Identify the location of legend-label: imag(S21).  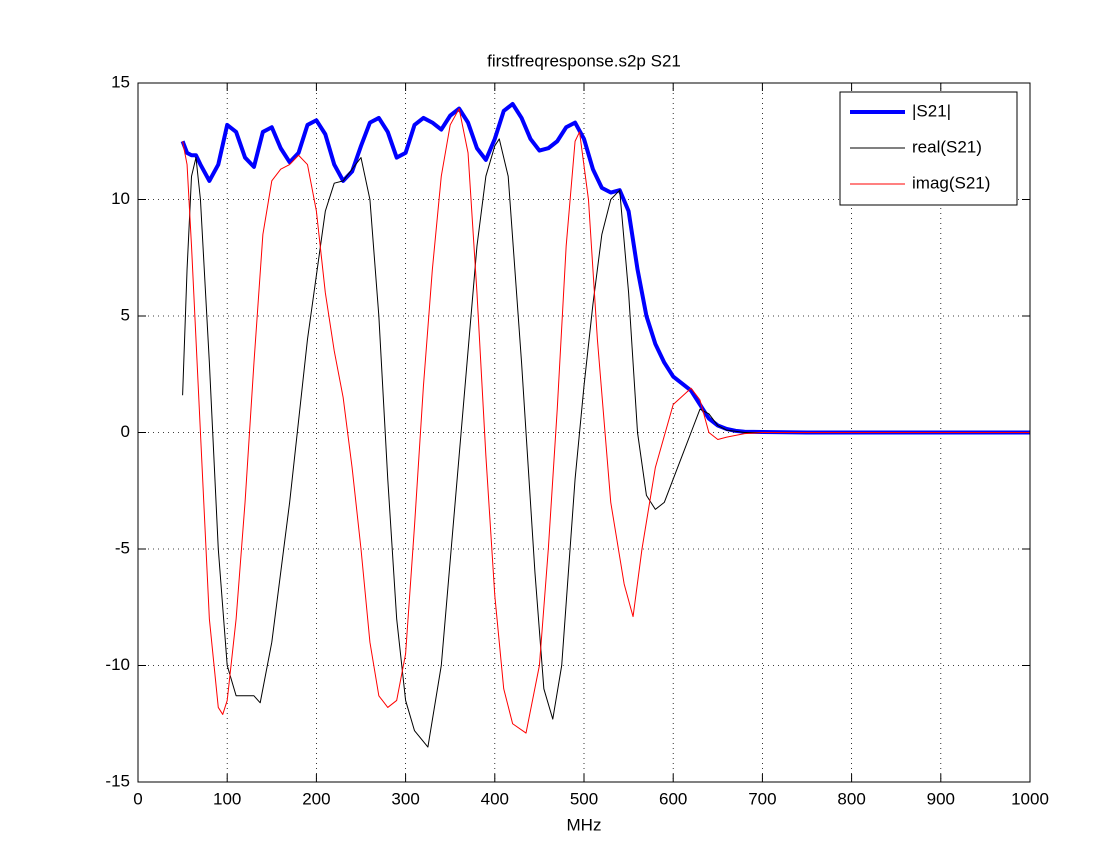
(951, 182).